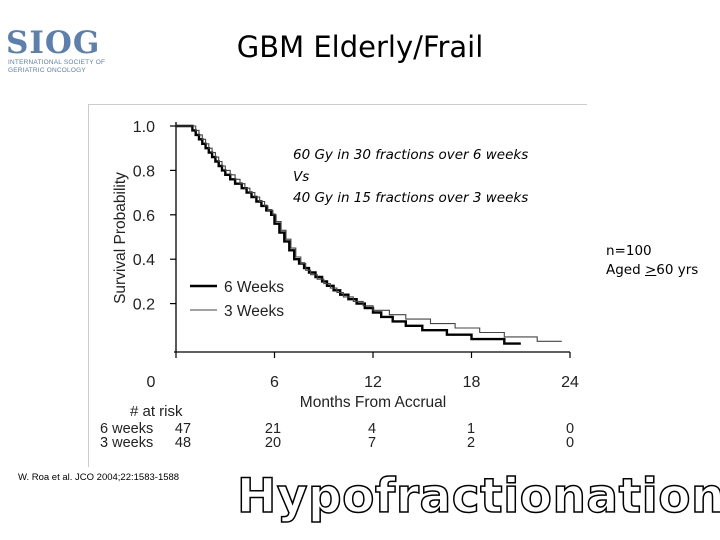 This screenshot has height=540, width=720. What do you see at coordinates (625, 270) in the screenshot?
I see `age-prefix: Aged` at bounding box center [625, 270].